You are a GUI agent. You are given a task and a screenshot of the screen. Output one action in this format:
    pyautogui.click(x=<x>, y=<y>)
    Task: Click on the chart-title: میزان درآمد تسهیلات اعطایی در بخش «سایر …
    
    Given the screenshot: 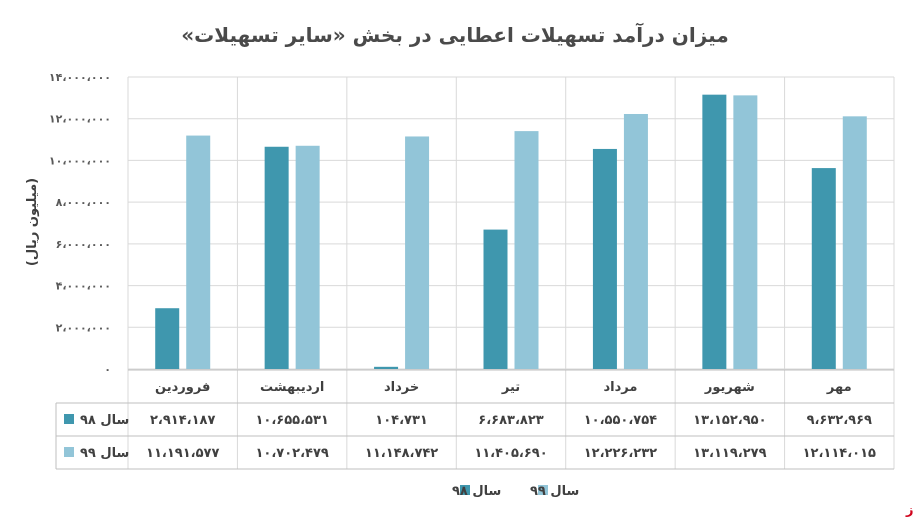 What is the action you would take?
    pyautogui.click(x=454, y=34)
    